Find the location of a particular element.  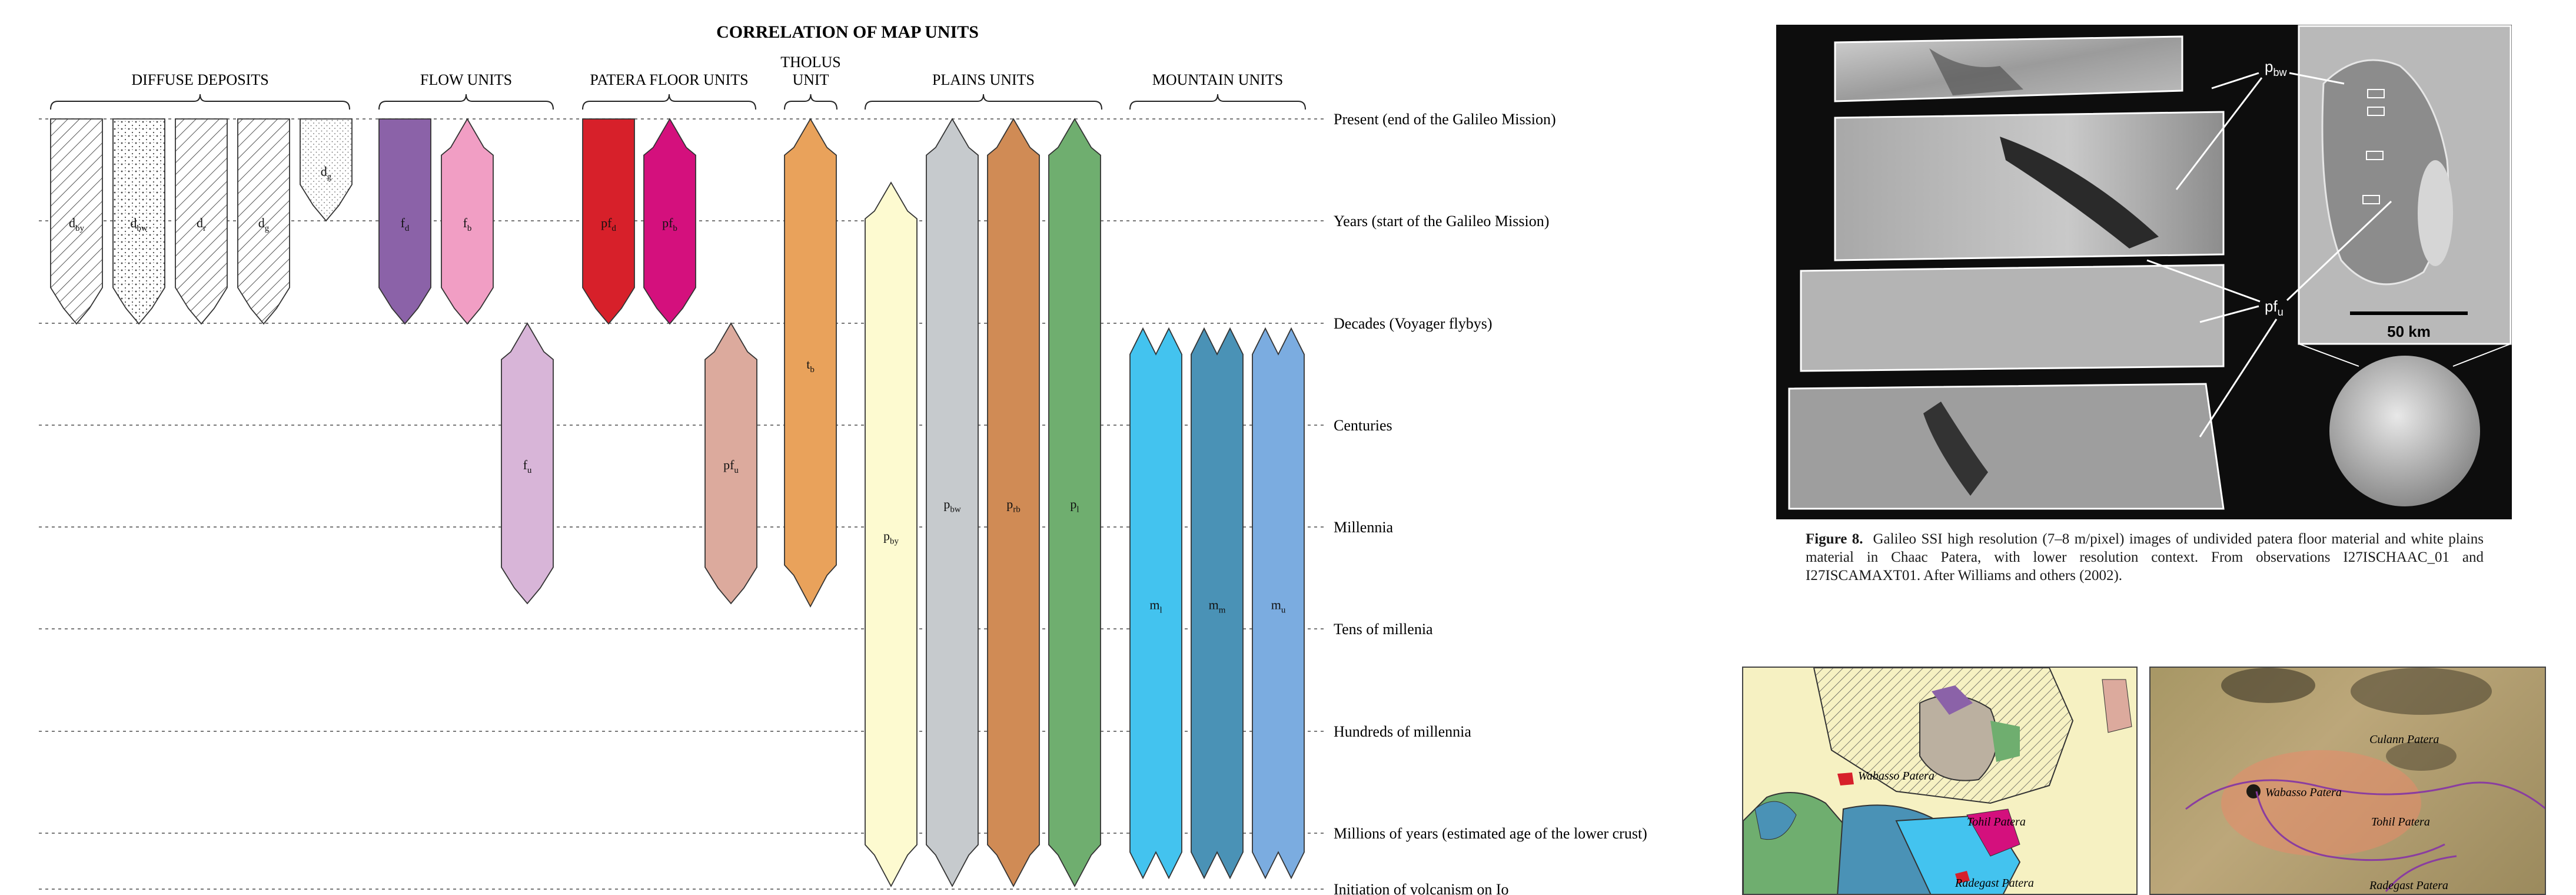

group-label: MOUNTAIN UNITS is located at coordinates (1218, 79).